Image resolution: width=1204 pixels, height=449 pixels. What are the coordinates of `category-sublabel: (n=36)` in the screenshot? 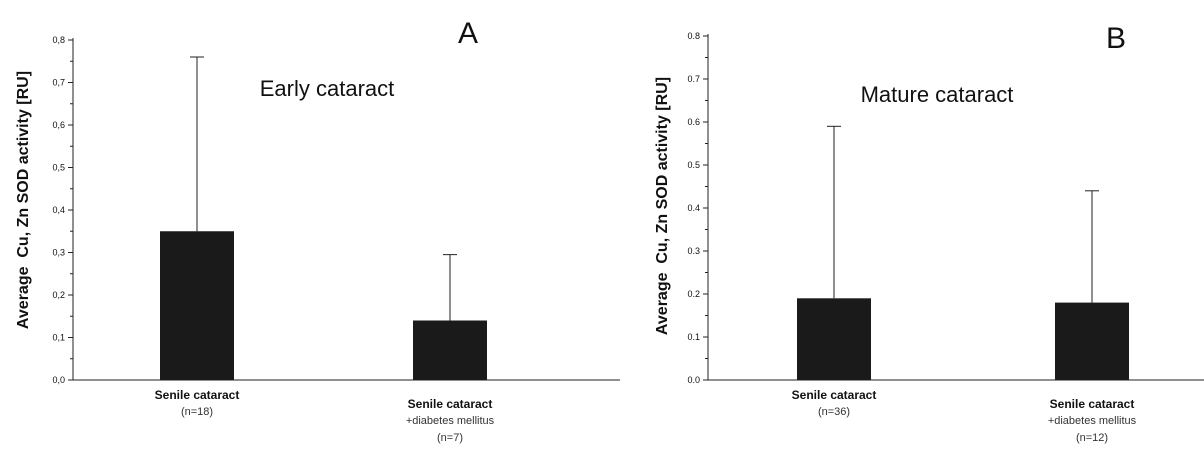 It's located at (834, 412).